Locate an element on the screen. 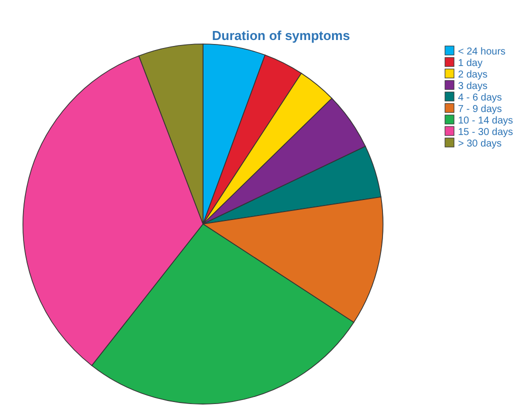 The height and width of the screenshot is (410, 526). legend-label: 2 days is located at coordinates (473, 75).